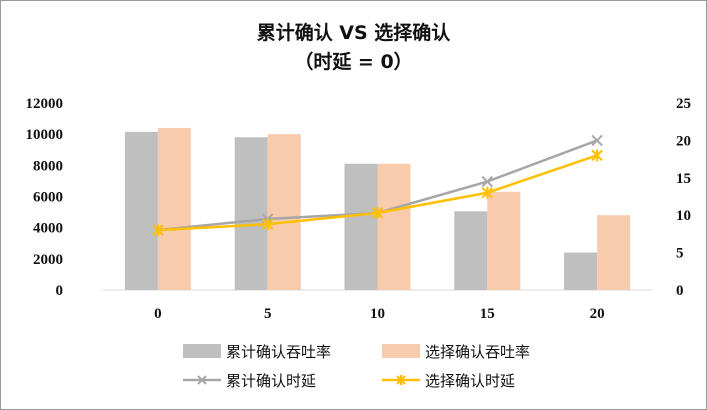 The height and width of the screenshot is (410, 707). What do you see at coordinates (401, 351) in the screenshot?
I see `legend-swatch-selective-ack` at bounding box center [401, 351].